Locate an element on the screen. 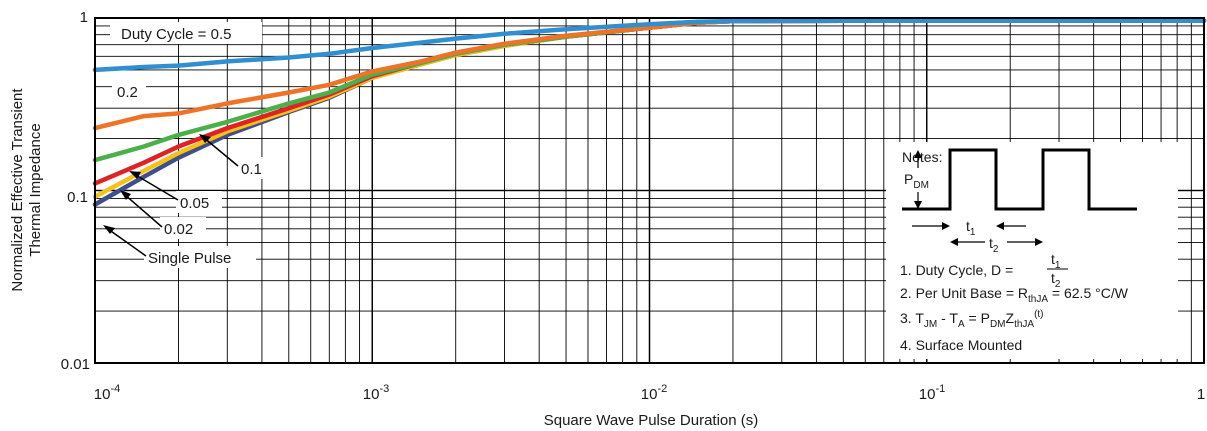 This screenshot has width=1207, height=431. x-tick-1e-3: 10⁻³ is located at coordinates (376, 393).